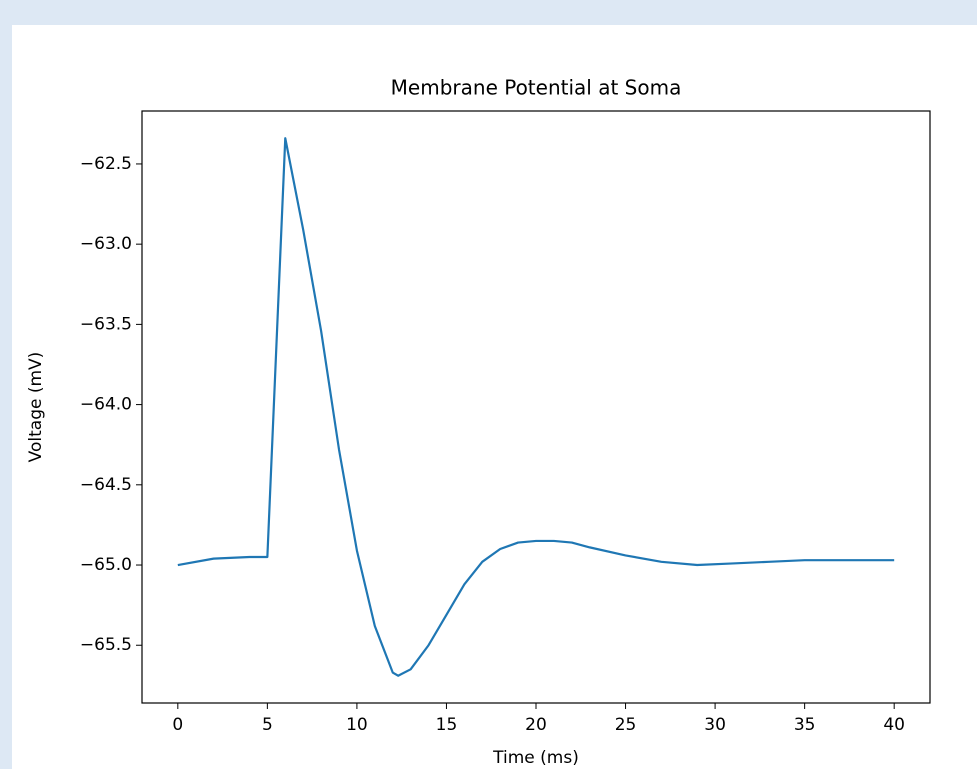 This screenshot has height=769, width=977. What do you see at coordinates (626, 725) in the screenshot?
I see `x-tick-label: 25` at bounding box center [626, 725].